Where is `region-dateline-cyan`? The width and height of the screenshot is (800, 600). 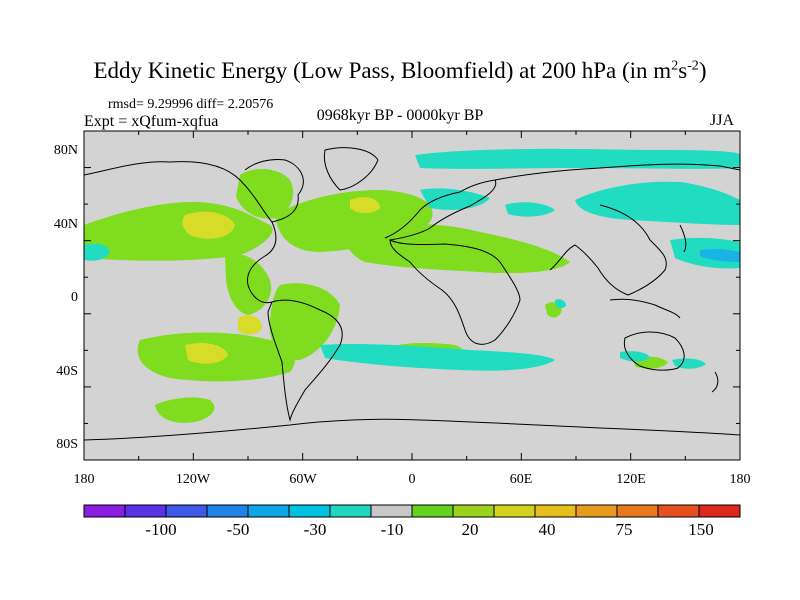 region-dateline-cyan is located at coordinates (97, 252).